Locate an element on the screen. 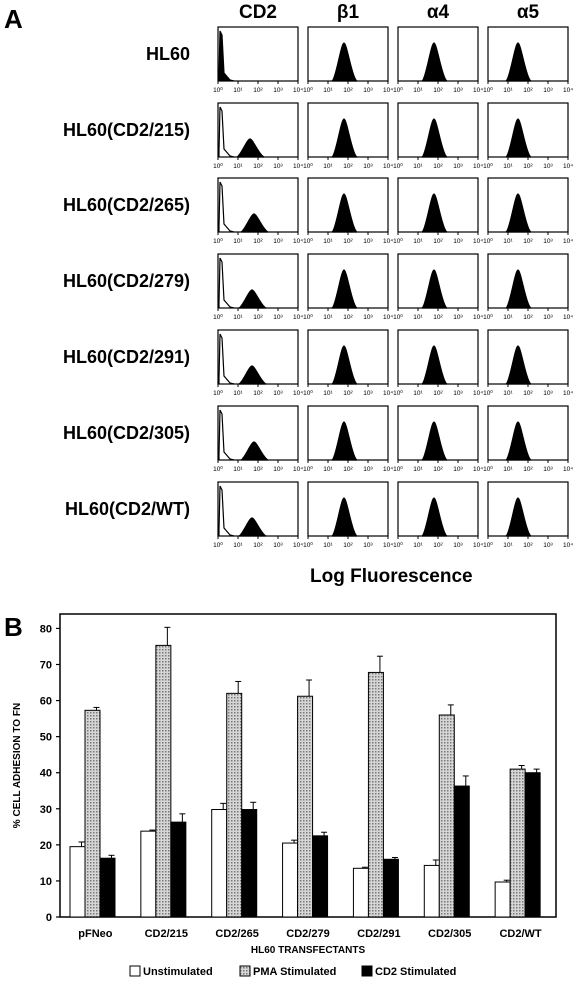 This screenshot has width=576, height=990. bar-y-tick-label: 60 is located at coordinates (46, 702).